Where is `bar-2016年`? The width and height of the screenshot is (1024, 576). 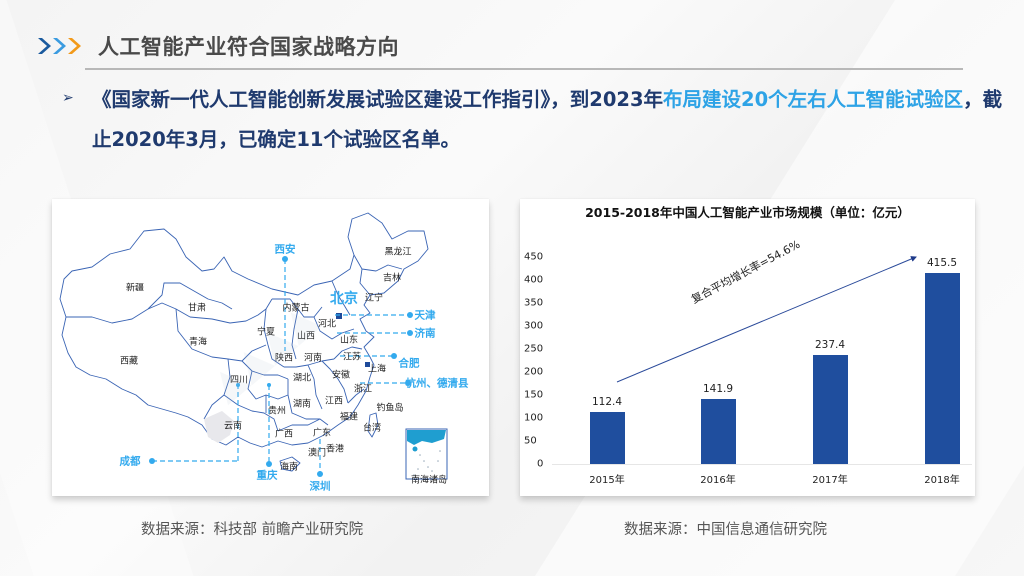
bar-2016年 is located at coordinates (718, 431).